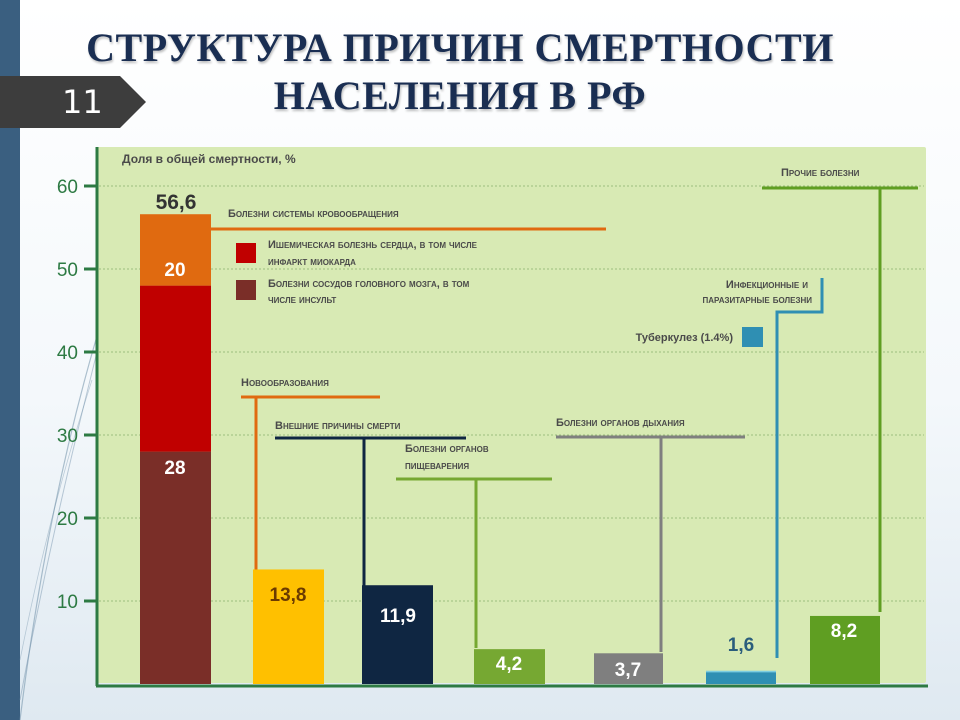 The height and width of the screenshot is (720, 960). I want to click on category-external: Внешние причины смерти 11,9, so click(370, 552).